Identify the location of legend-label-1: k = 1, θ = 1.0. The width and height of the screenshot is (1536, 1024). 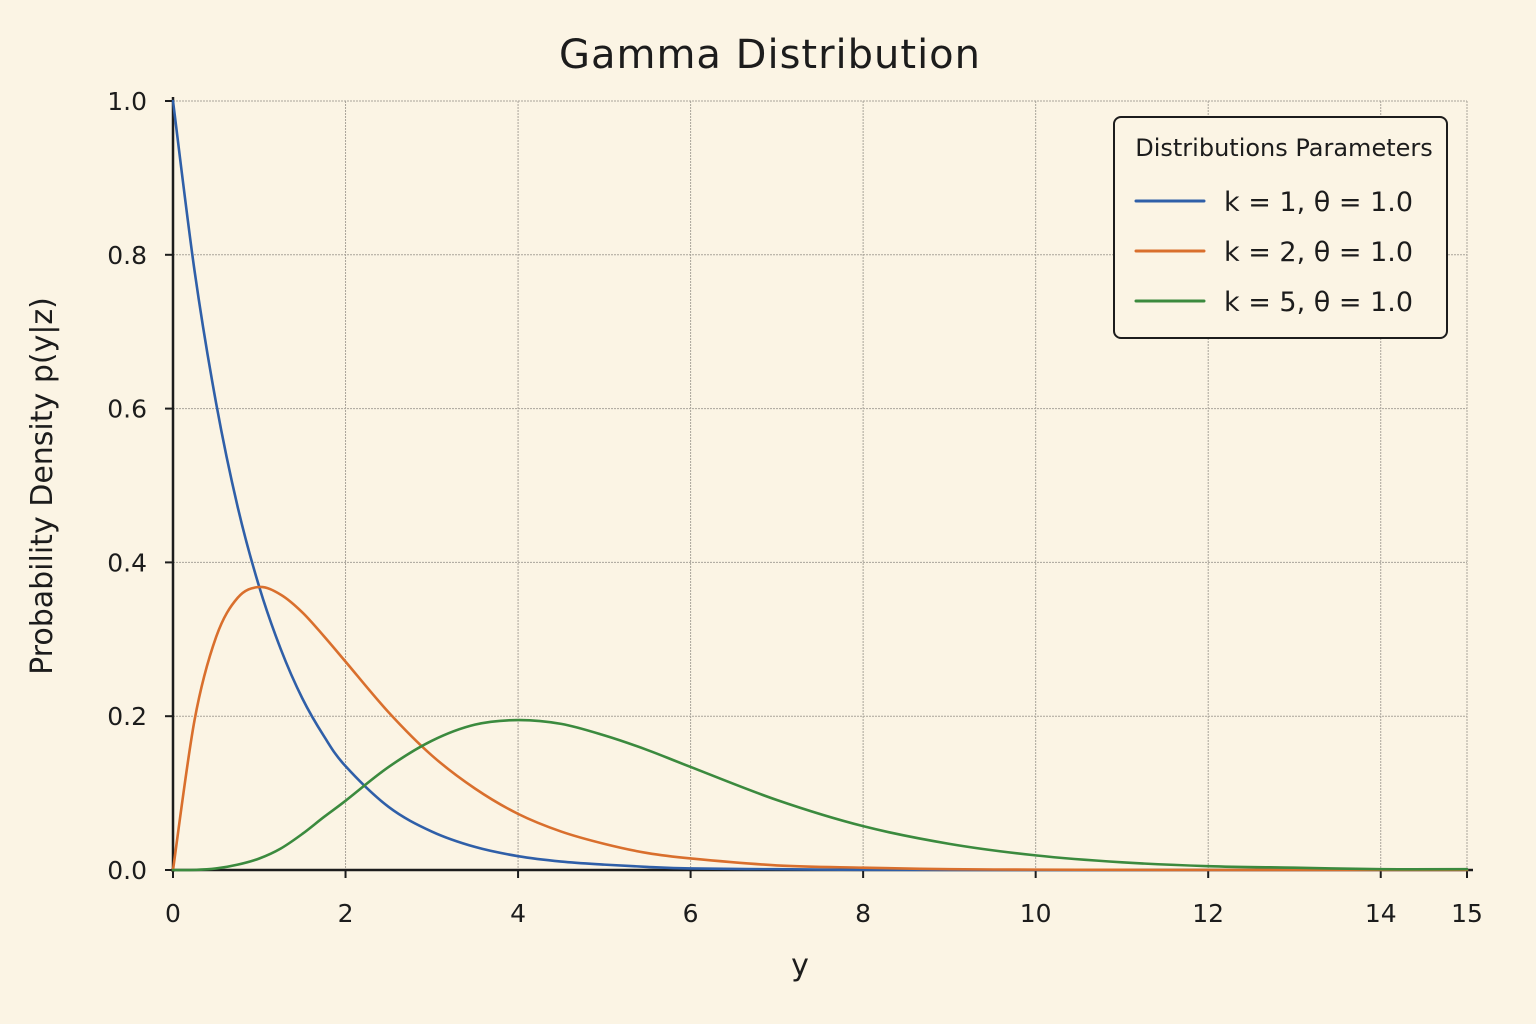
(1318, 202).